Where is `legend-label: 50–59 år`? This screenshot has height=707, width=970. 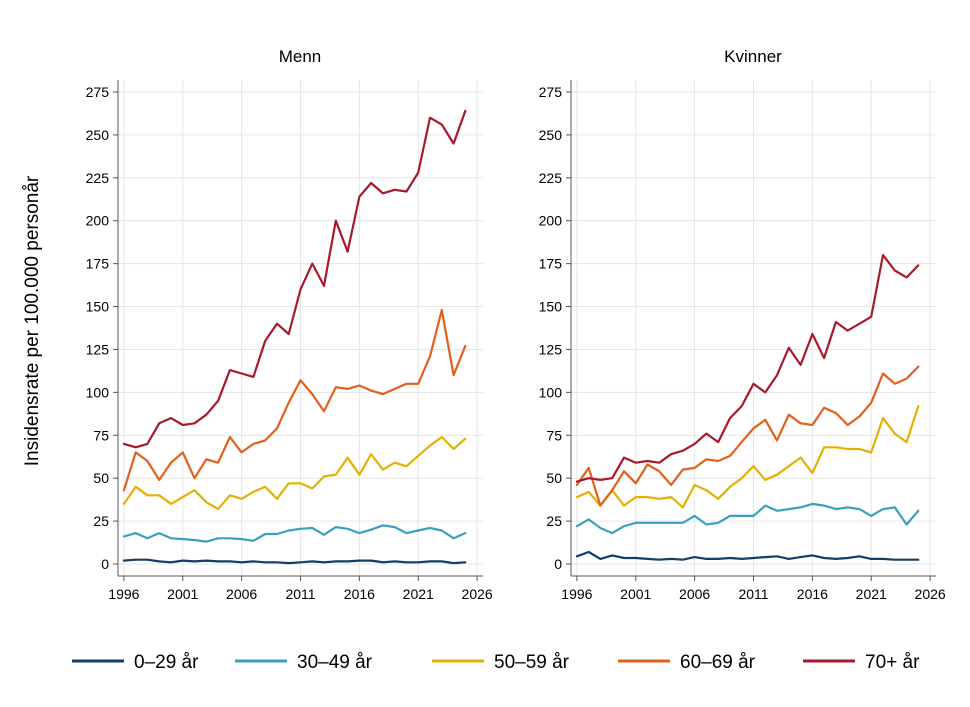
legend-label: 50–59 år is located at coordinates (532, 662).